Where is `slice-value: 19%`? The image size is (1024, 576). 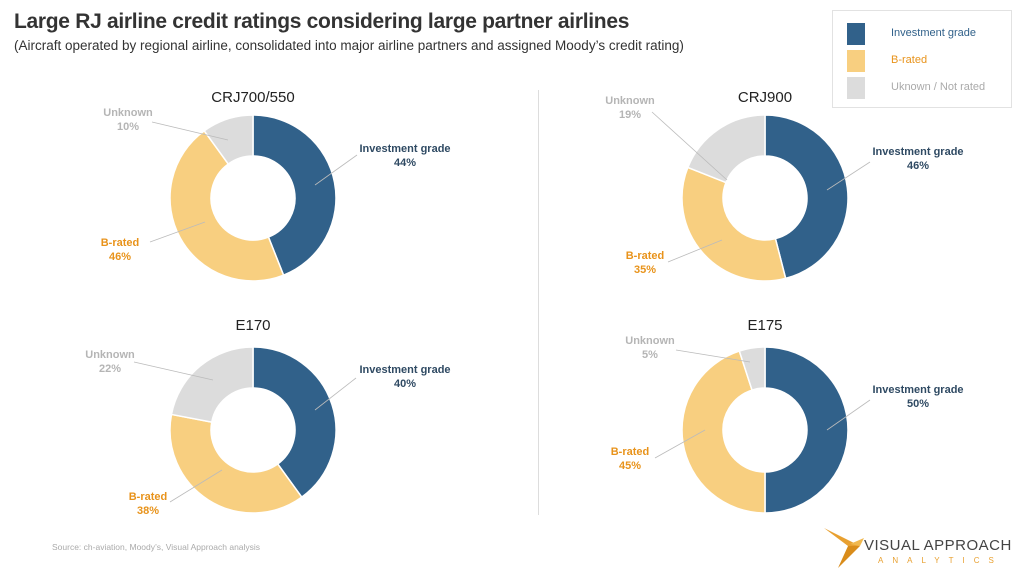
slice-value: 19% is located at coordinates (630, 115).